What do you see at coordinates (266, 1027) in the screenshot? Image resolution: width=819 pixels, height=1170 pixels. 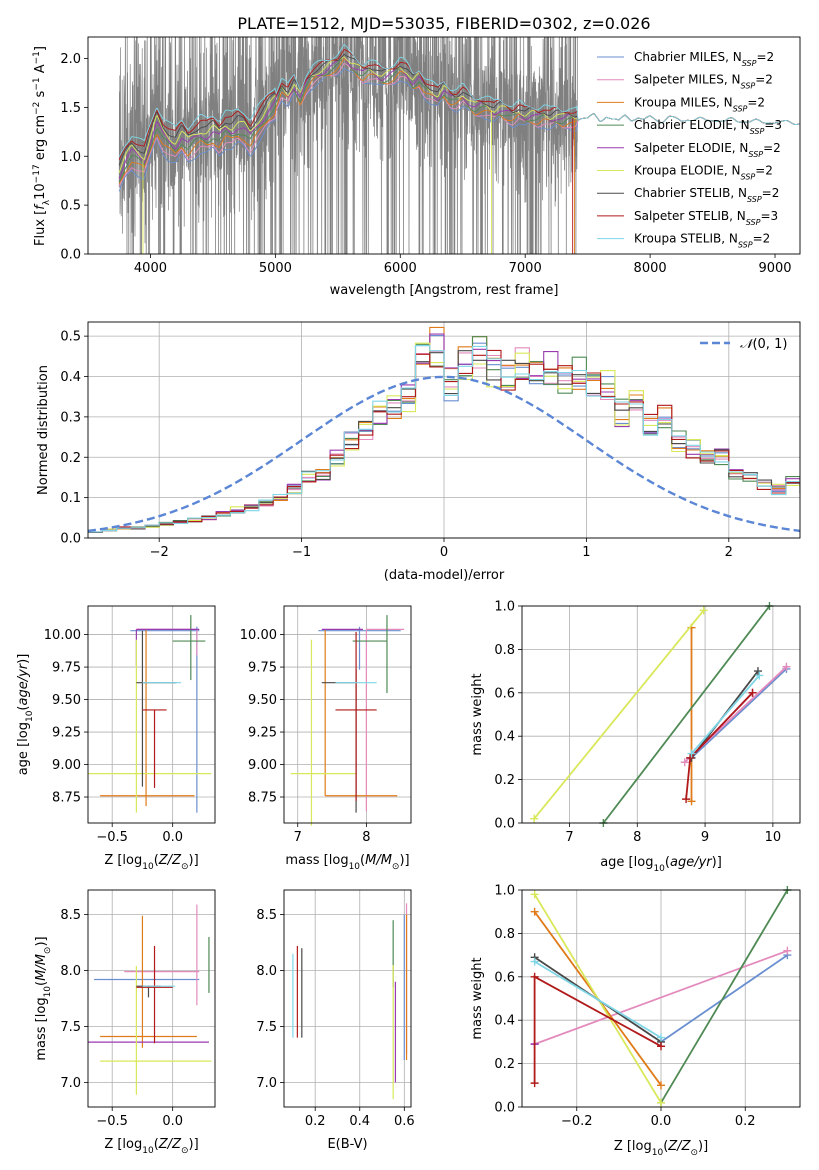 I see `tick-label-y: 7.5` at bounding box center [266, 1027].